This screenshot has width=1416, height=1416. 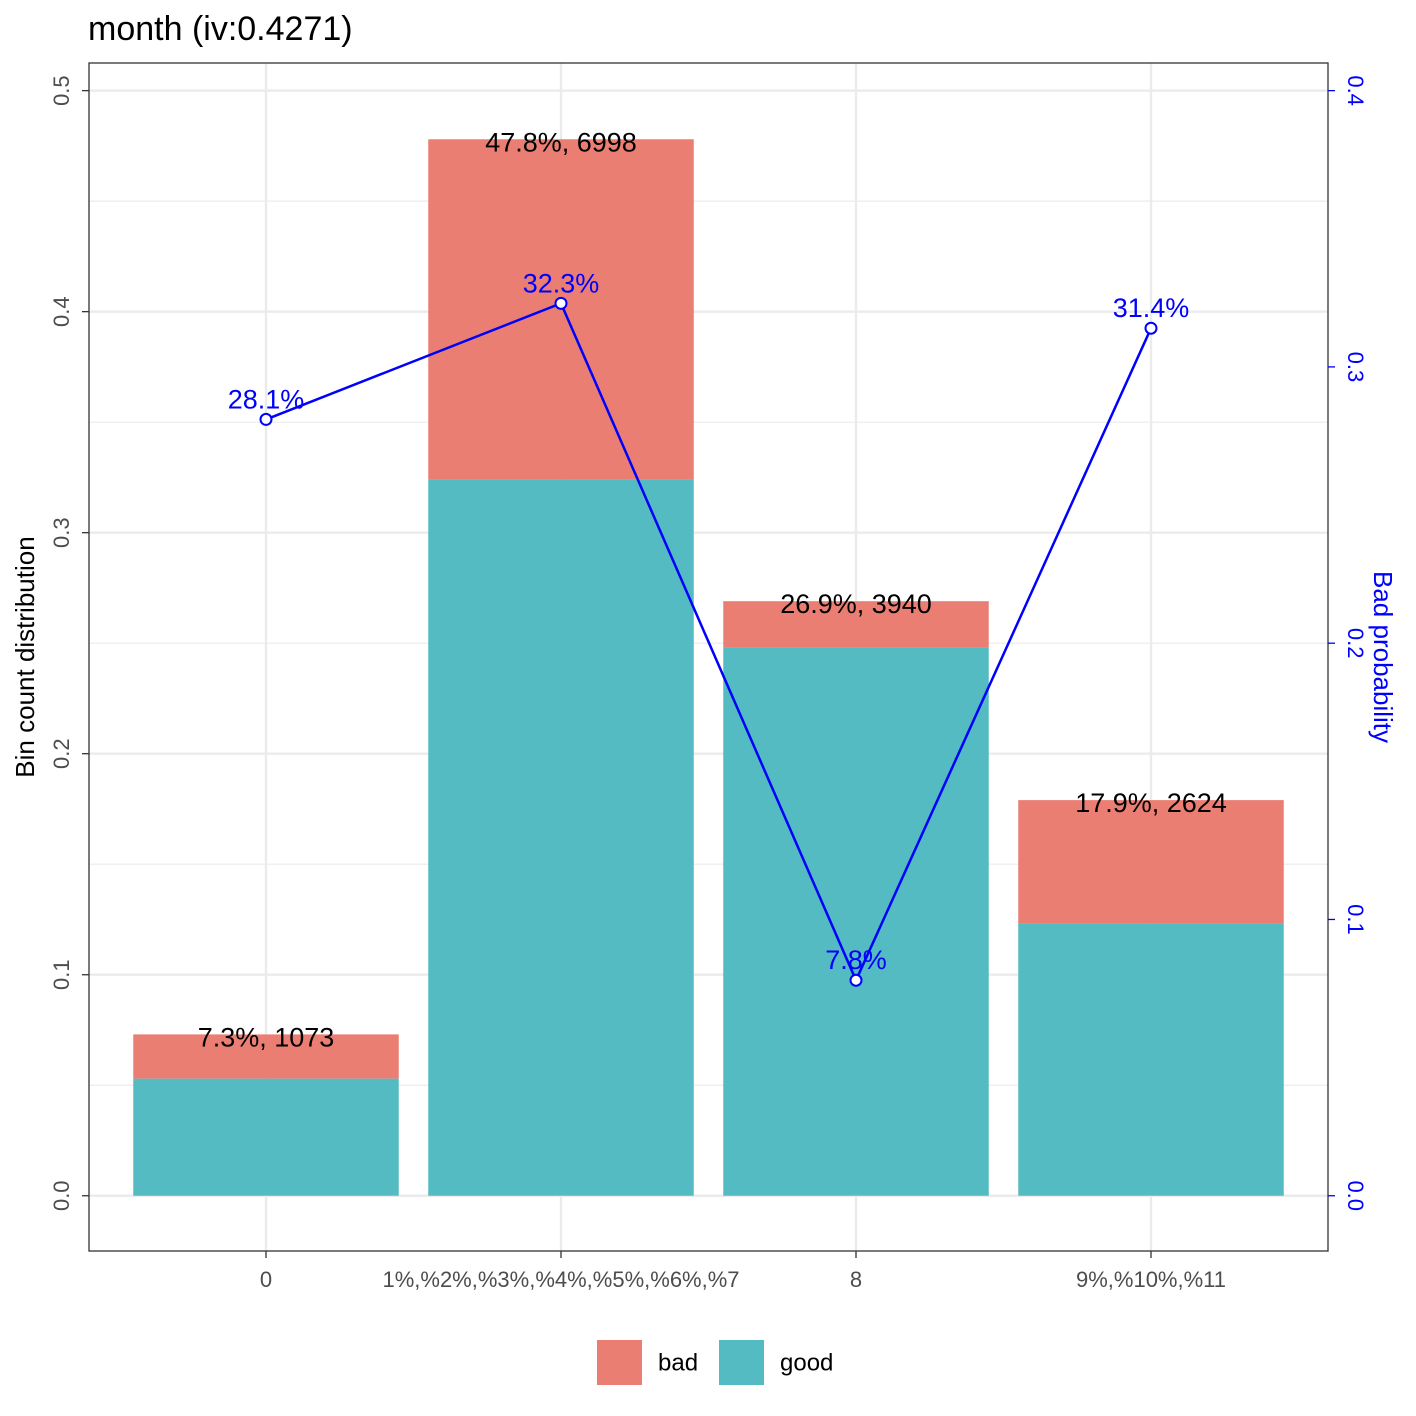 What do you see at coordinates (266, 399) in the screenshot?
I see `bad-probability-label: 28.1%` at bounding box center [266, 399].